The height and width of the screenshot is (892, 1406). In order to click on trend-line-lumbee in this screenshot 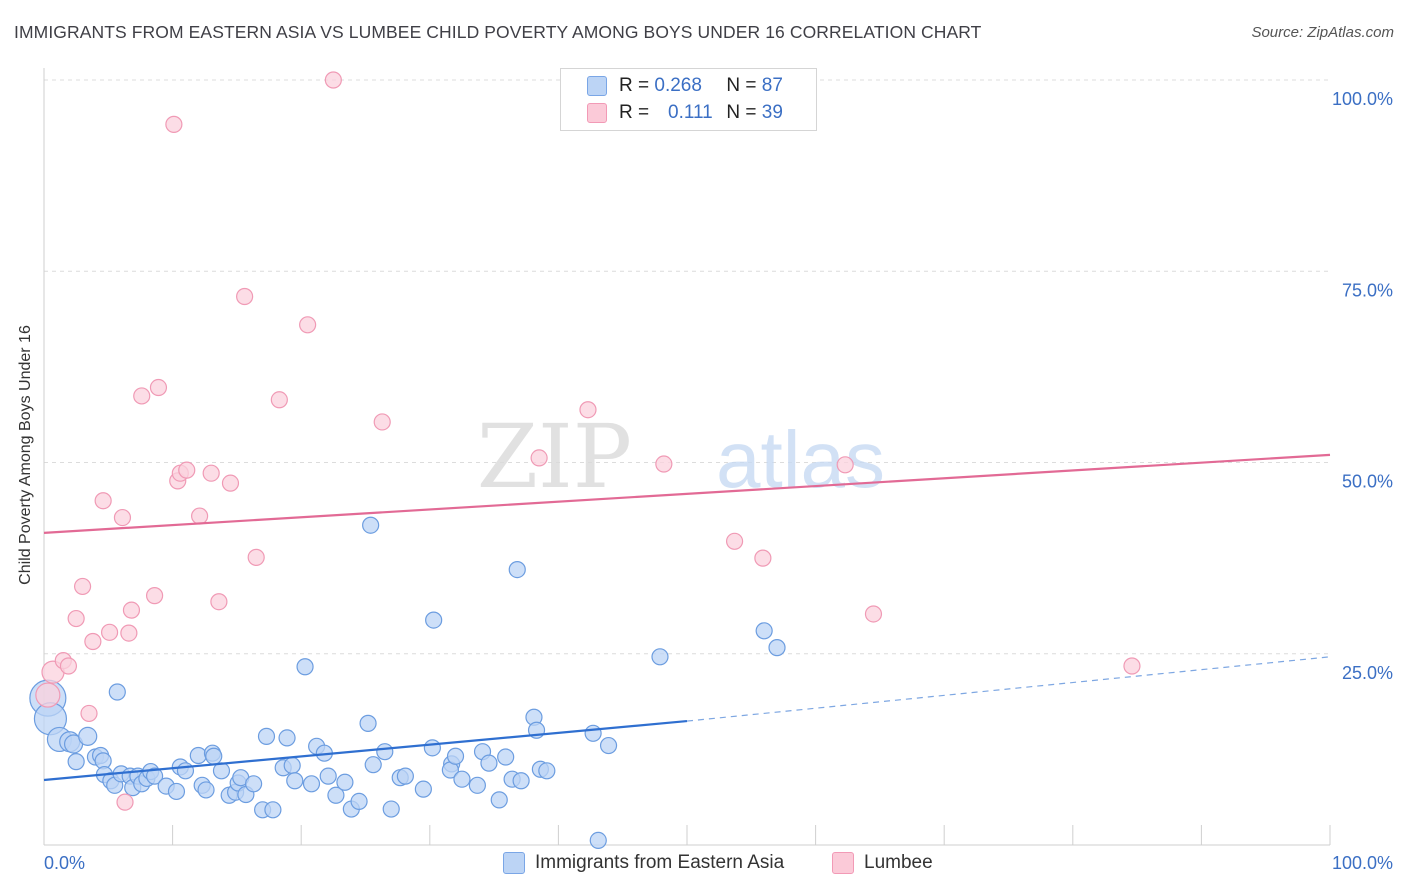, I will do `click(687, 493)`.